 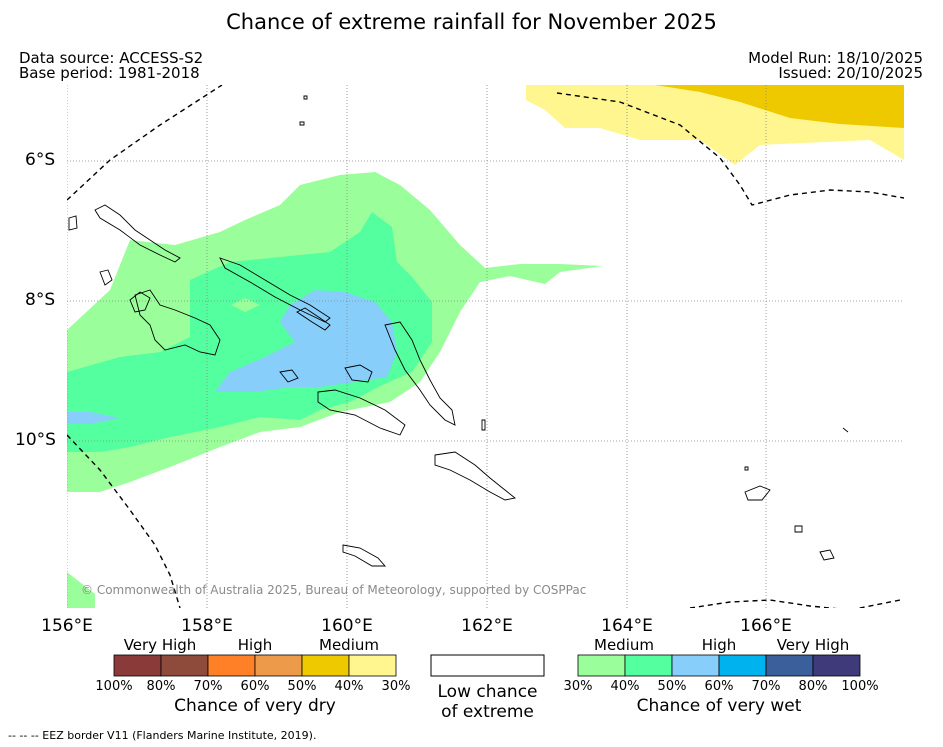 What do you see at coordinates (779, 106) in the screenshot?
I see `dry-medium-high-region` at bounding box center [779, 106].